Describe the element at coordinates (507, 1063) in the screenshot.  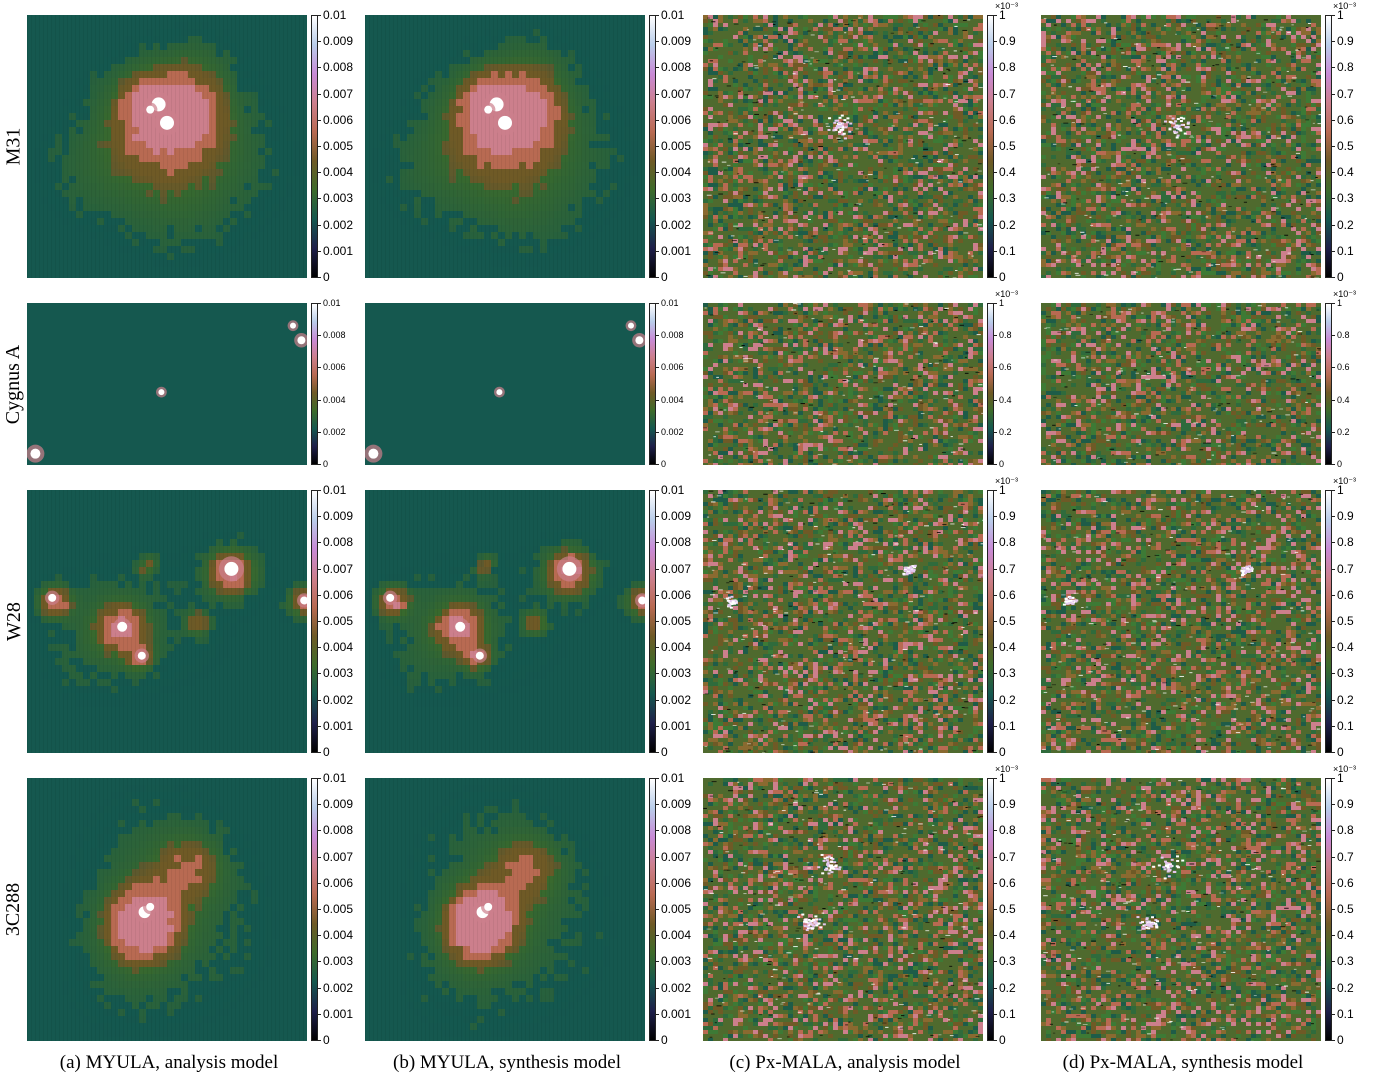
I see `subfigure-caption: (b) MYULA, synthesis model` at that location.